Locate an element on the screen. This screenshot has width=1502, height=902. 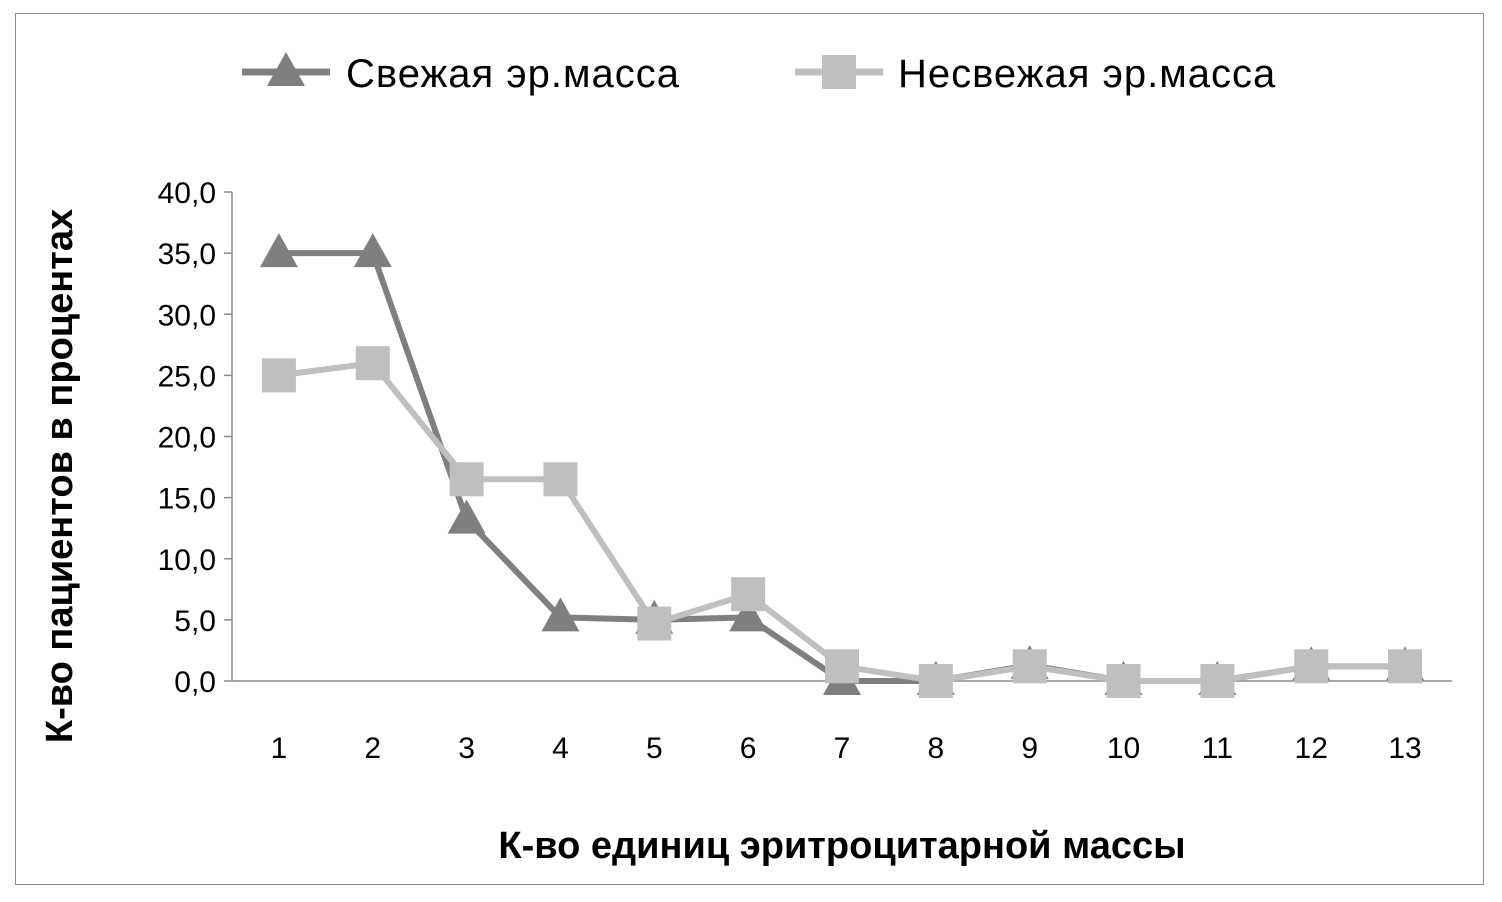
y-tick-label: 10,0 is located at coordinates (187, 560).